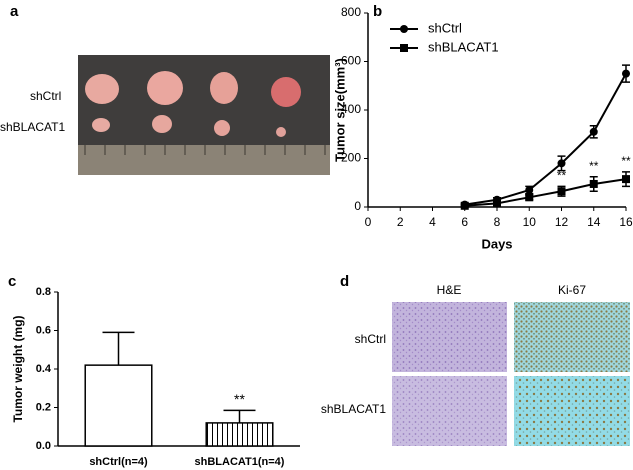 This screenshot has height=470, width=633. I want to click on panel-label: c, so click(12, 281).